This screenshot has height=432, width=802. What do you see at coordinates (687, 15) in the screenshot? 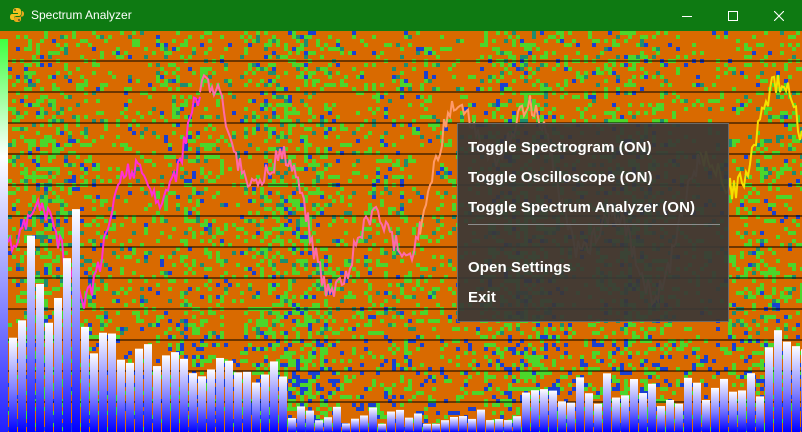
I see `minimize-button` at bounding box center [687, 15].